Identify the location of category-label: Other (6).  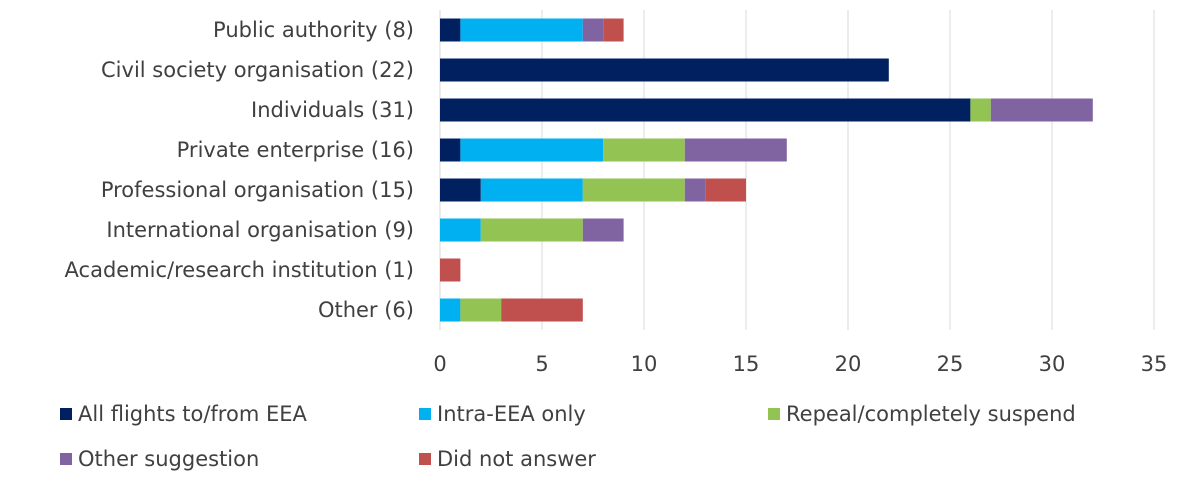
(366, 310).